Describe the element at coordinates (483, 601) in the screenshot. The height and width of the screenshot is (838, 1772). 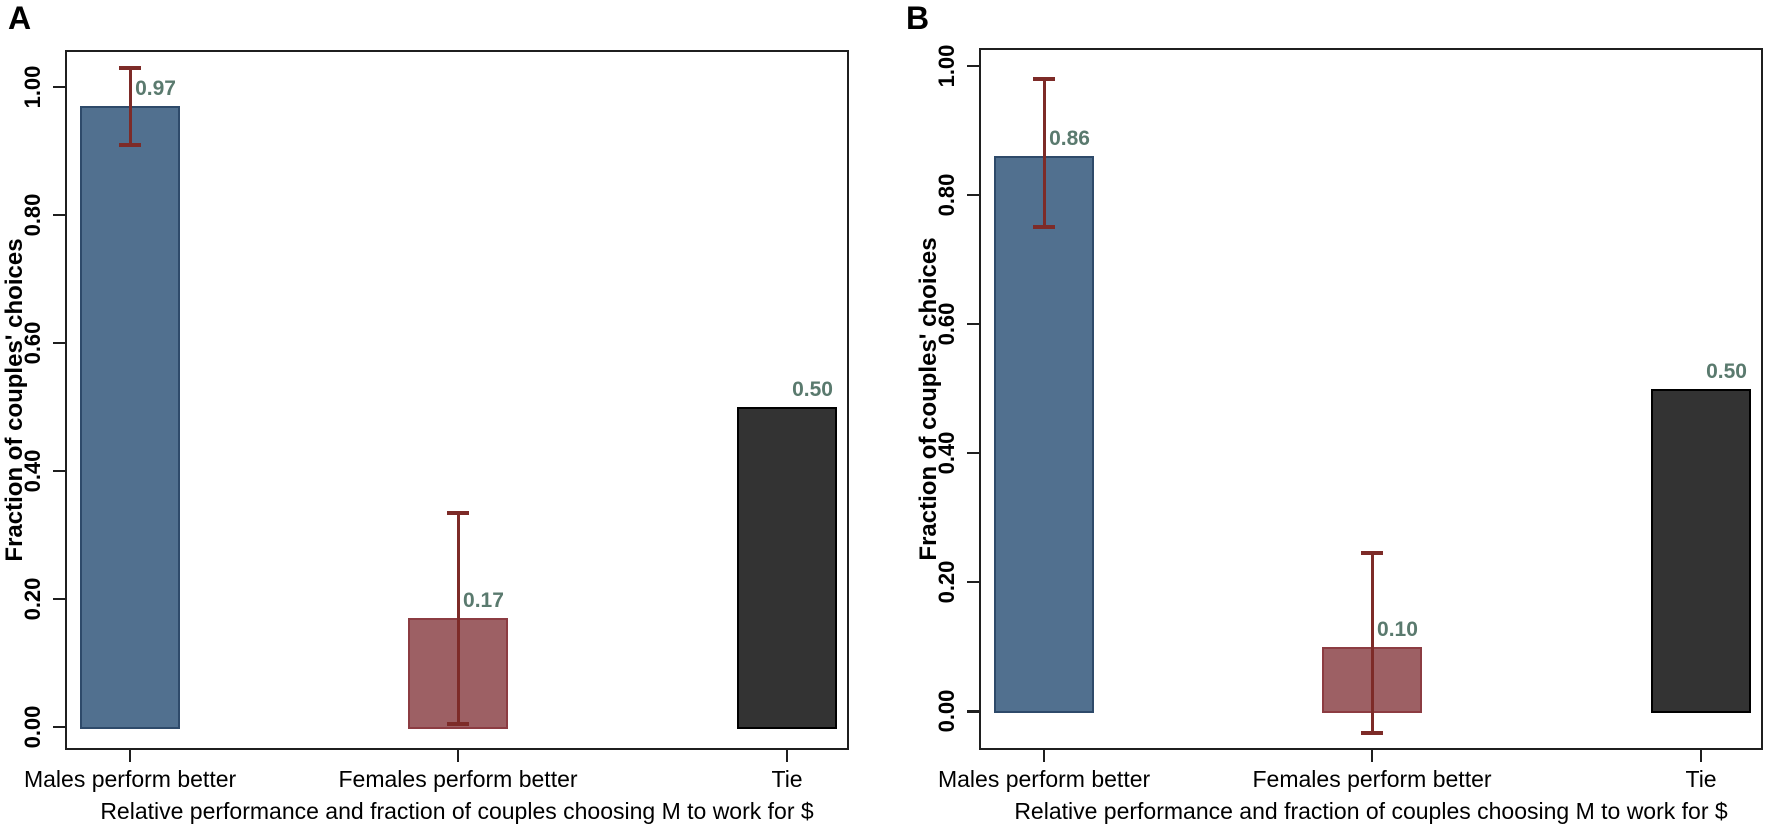
I see `bar-value-label: 0.17` at that location.